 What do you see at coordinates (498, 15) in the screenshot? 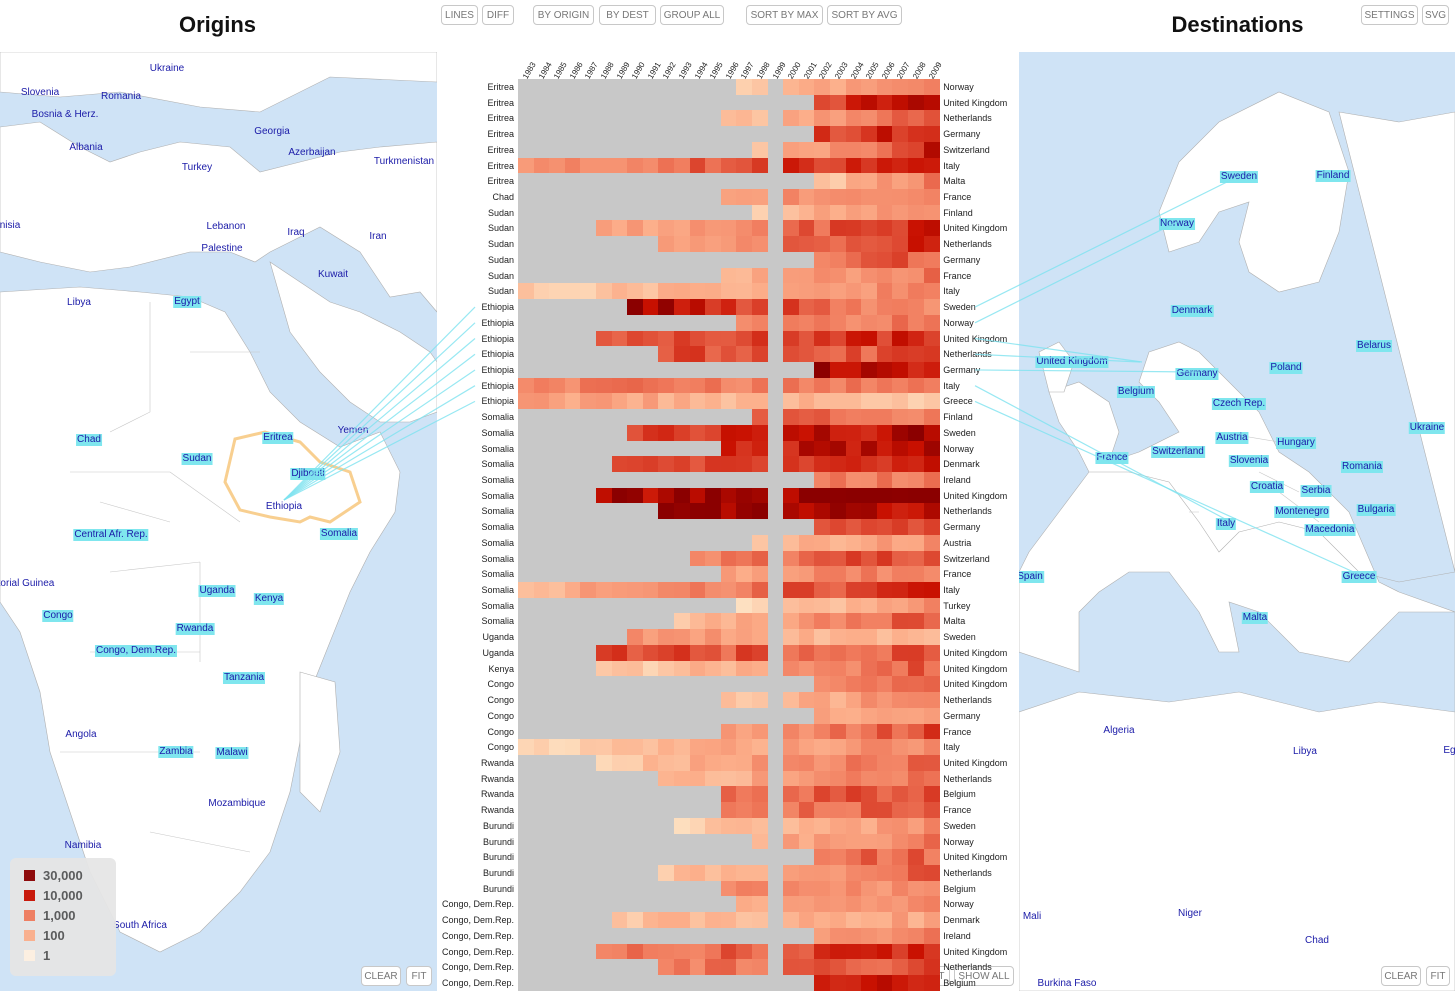
I see `diff-button: DIFF` at bounding box center [498, 15].